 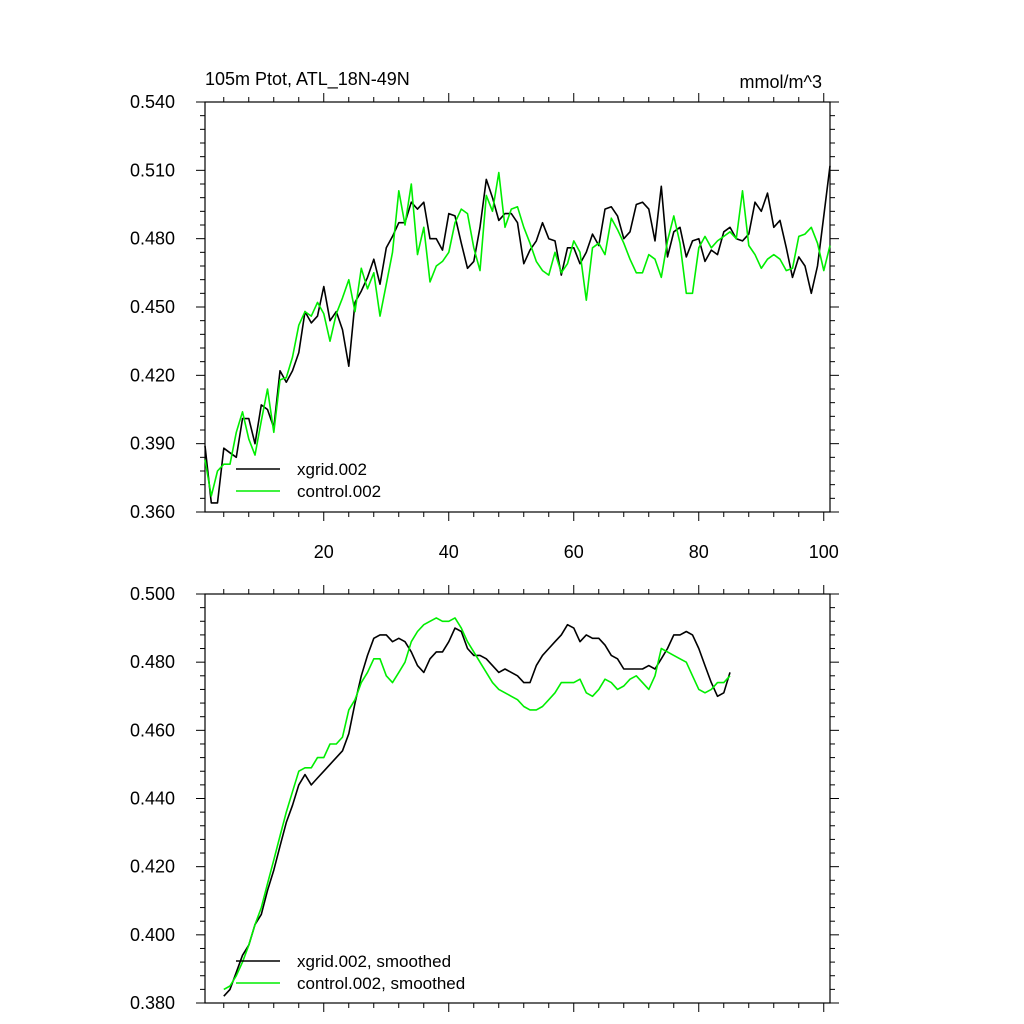 What do you see at coordinates (152, 512) in the screenshot?
I see `y-tick-label: 0.360` at bounding box center [152, 512].